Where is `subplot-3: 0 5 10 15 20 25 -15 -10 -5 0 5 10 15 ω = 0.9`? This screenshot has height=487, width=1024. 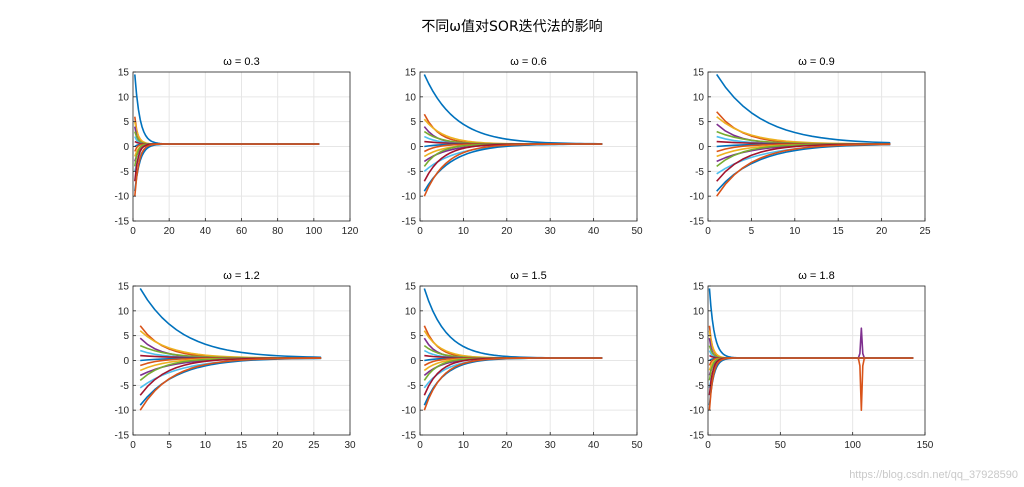
subplot-3: 0 5 10 15 20 25 -15 -10 -5 0 5 10 15 ω = 0.9 is located at coordinates (810, 146).